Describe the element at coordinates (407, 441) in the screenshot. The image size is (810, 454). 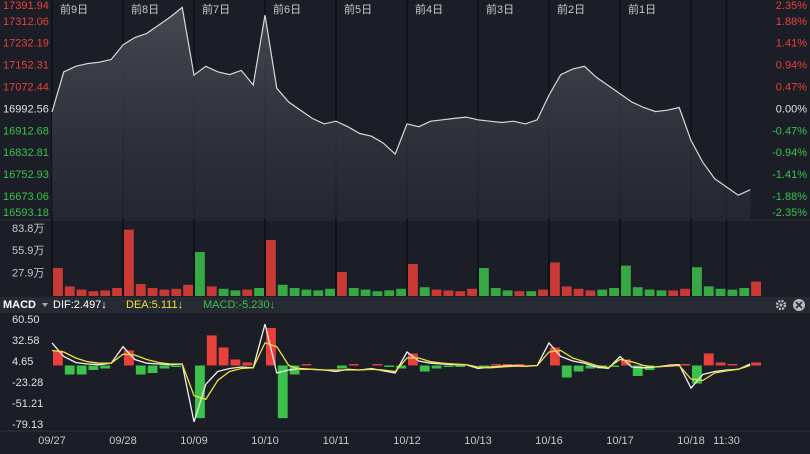
I see `x-tick-label: 10/12` at that location.